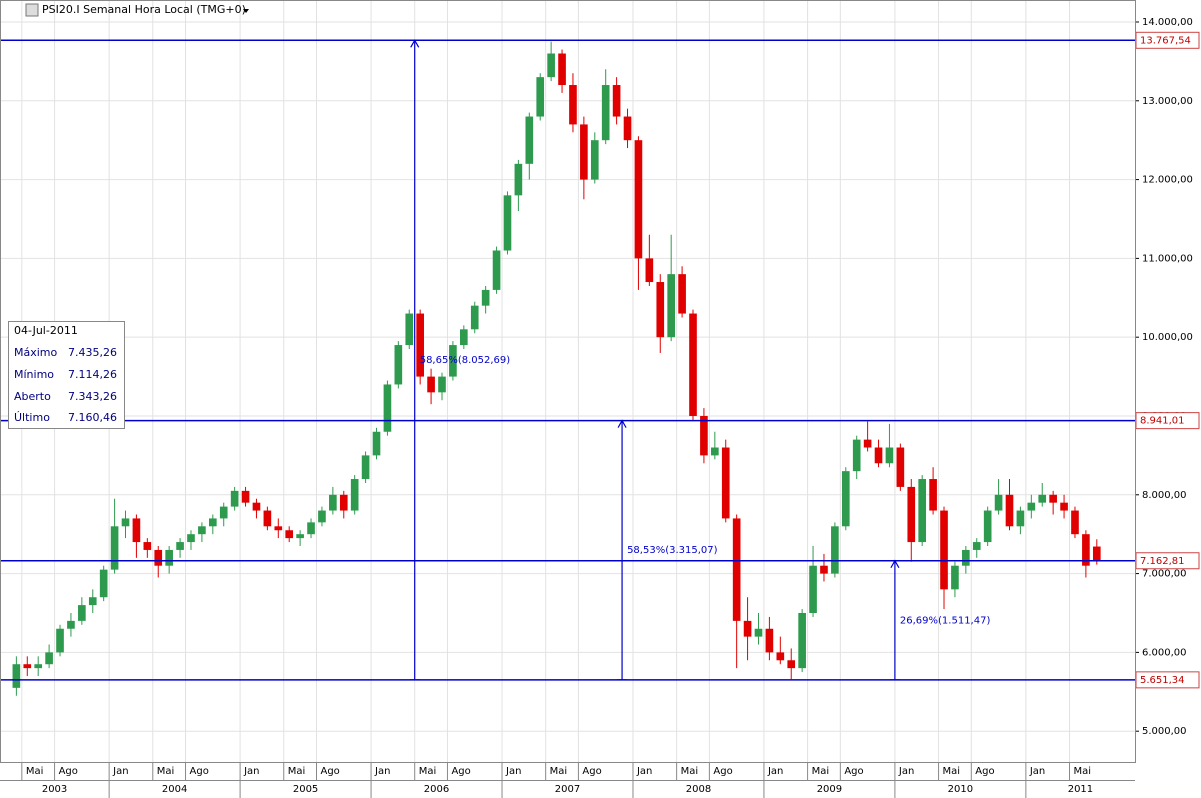 This screenshot has width=1201, height=798. I want to click on year-label: 2005, so click(305, 789).